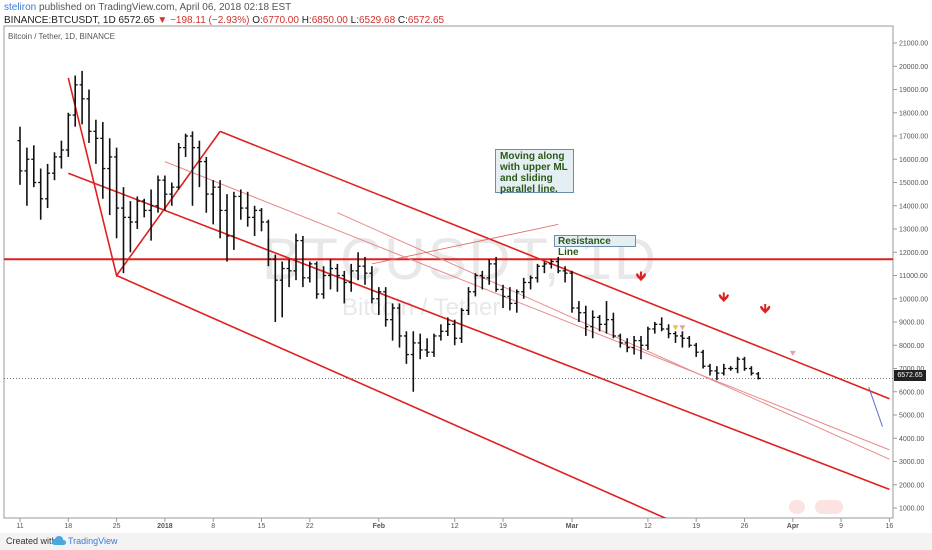 This screenshot has height=550, width=932. Describe the element at coordinates (829, 507) in the screenshot. I see `dividends-badge` at that location.